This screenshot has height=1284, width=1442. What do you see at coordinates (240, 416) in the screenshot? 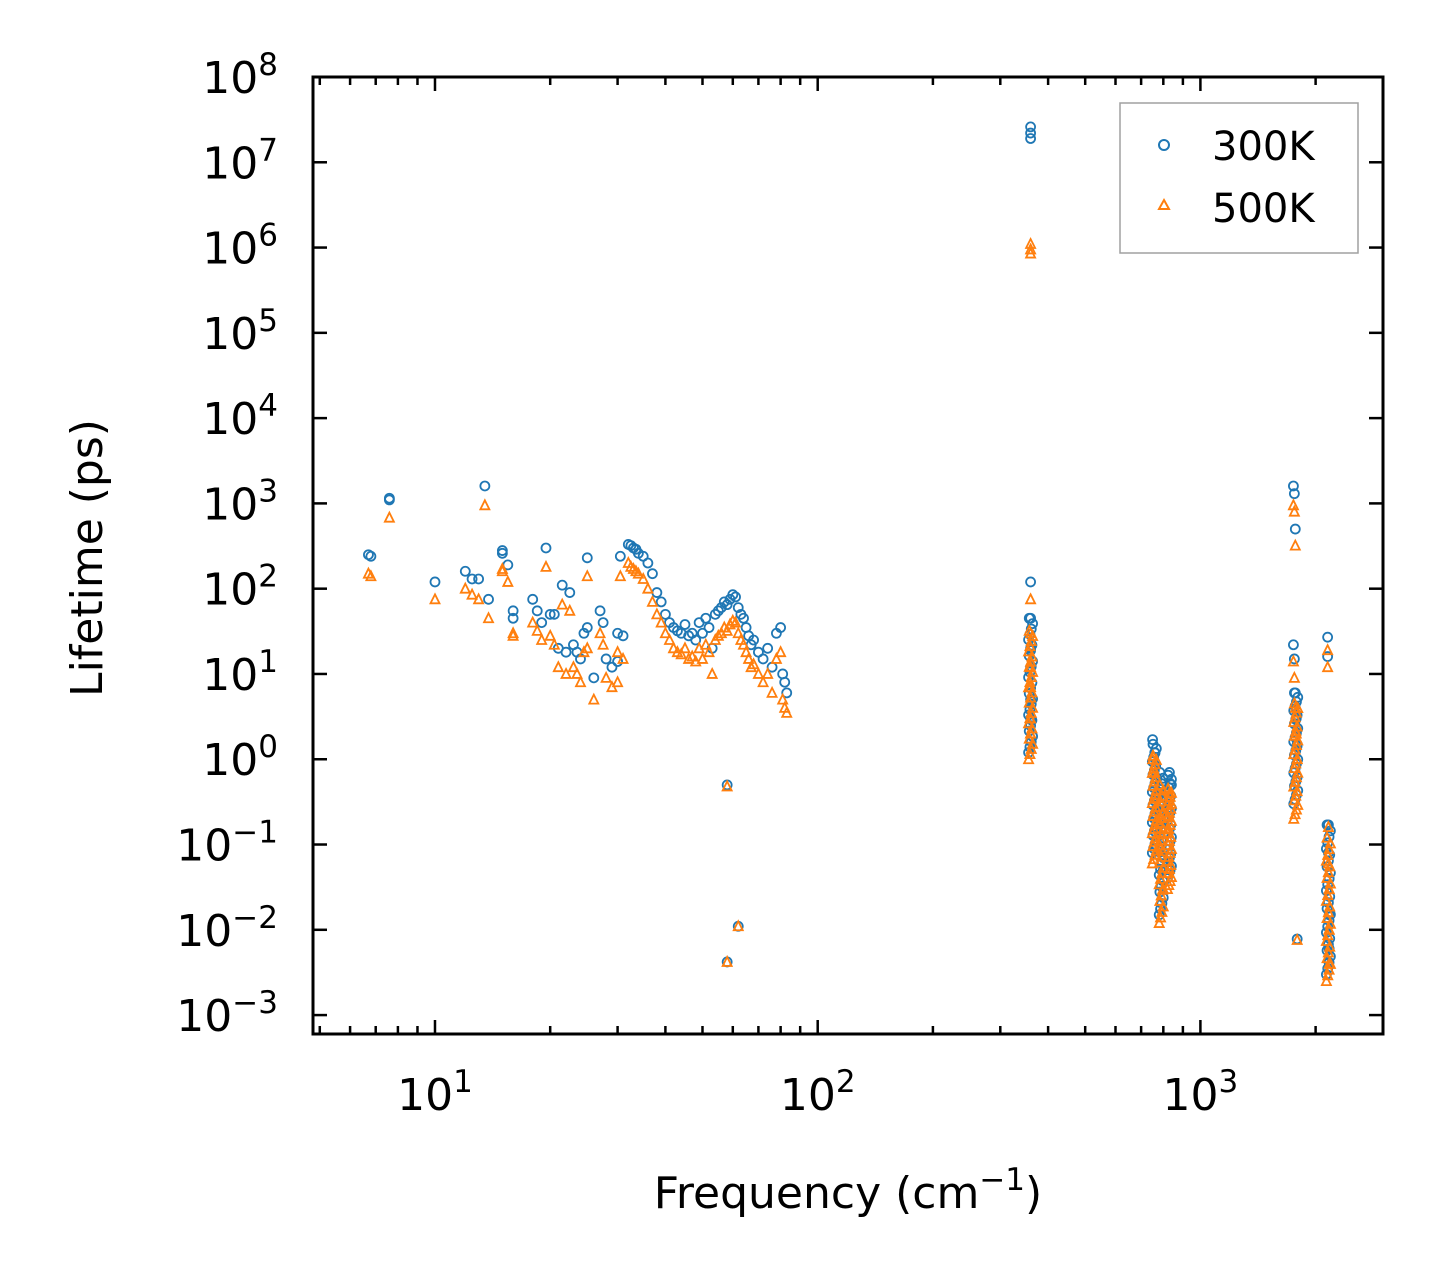
I see `y-tick-label: 10⁴` at bounding box center [240, 416].